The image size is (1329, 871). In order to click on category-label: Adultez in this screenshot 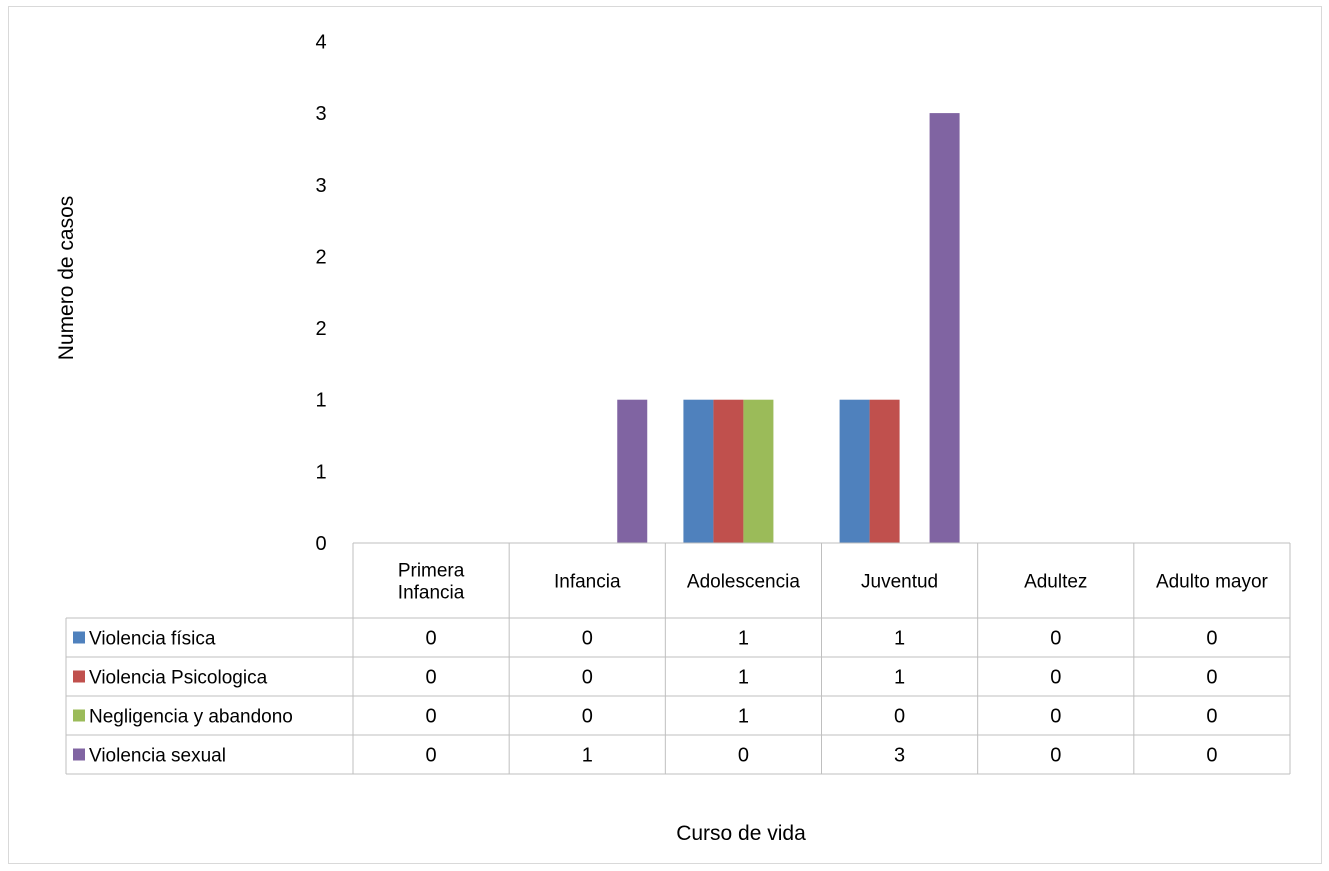, I will do `click(1055, 582)`.